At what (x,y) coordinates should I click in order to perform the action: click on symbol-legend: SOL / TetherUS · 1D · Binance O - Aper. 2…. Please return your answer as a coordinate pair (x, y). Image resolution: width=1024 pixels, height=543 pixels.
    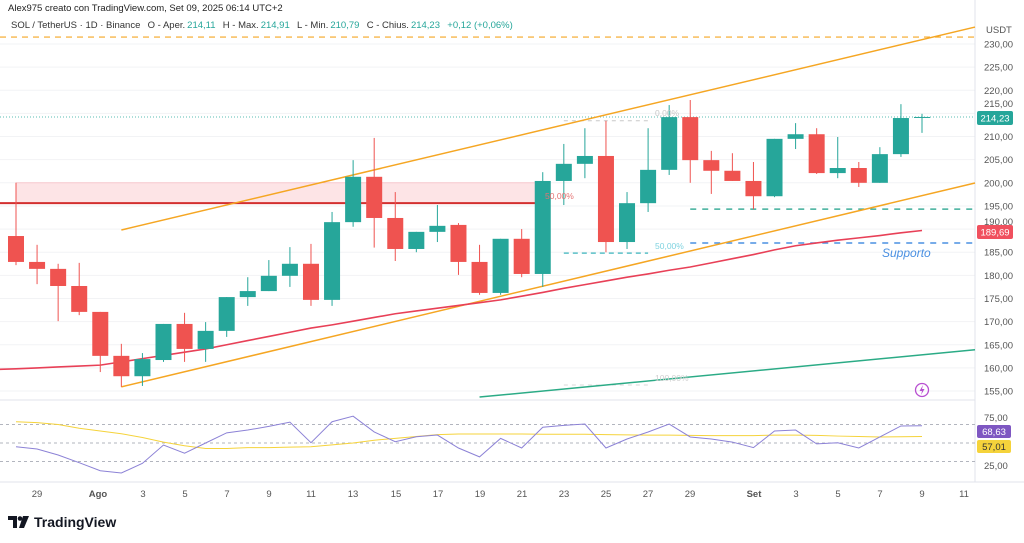
    Looking at the image, I should click on (263, 25).